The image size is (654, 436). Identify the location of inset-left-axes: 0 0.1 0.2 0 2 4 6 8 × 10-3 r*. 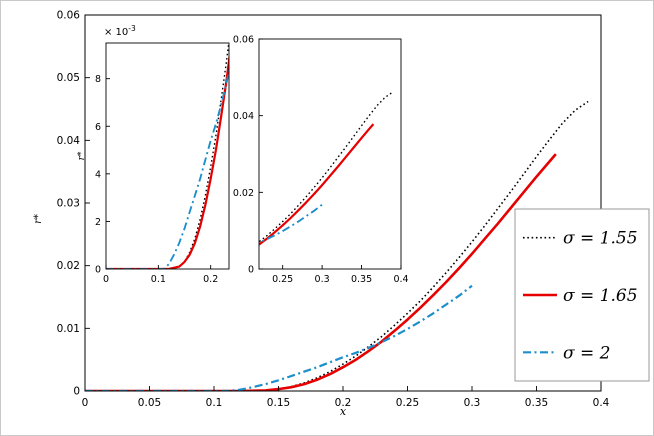
(153, 154).